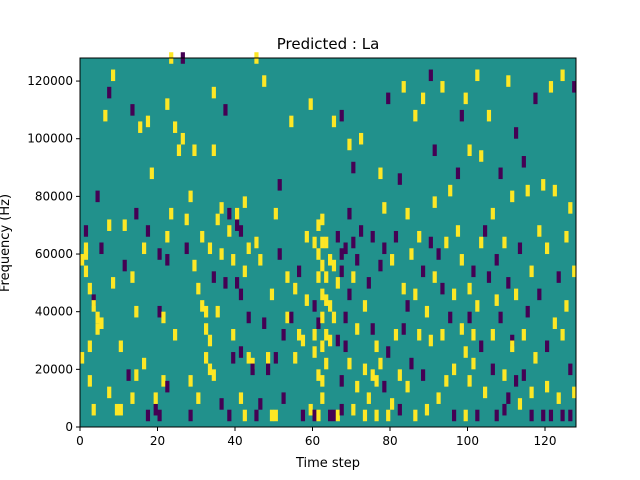  What do you see at coordinates (54, 254) in the screenshot?
I see `y-tick-label: 60000` at bounding box center [54, 254].